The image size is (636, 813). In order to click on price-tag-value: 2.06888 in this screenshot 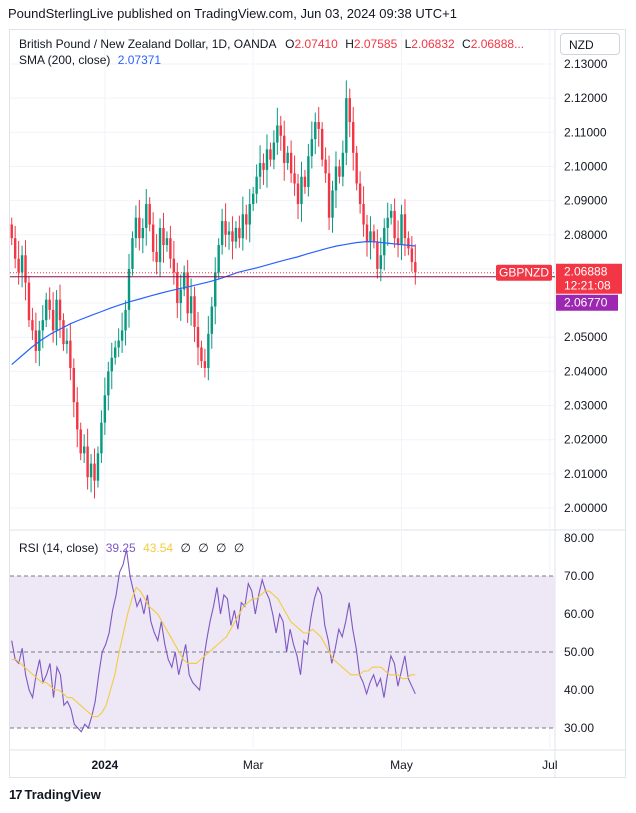, I will do `click(586, 272)`.